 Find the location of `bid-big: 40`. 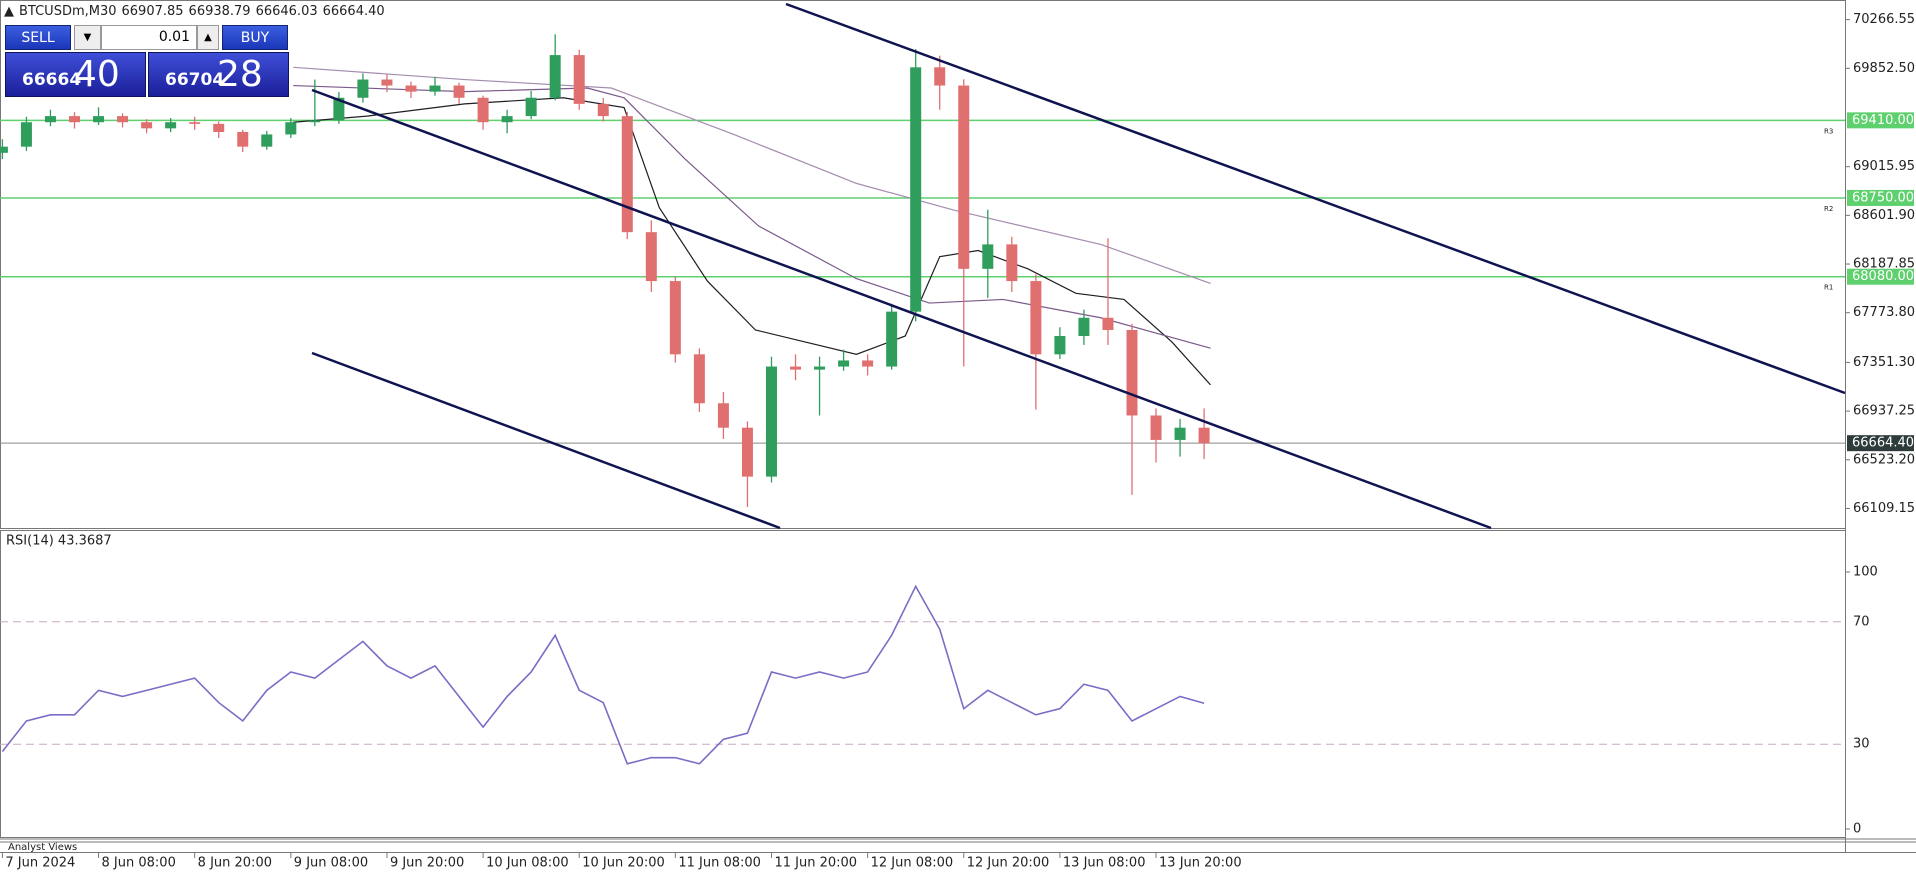

bid-big: 40 is located at coordinates (97, 74).